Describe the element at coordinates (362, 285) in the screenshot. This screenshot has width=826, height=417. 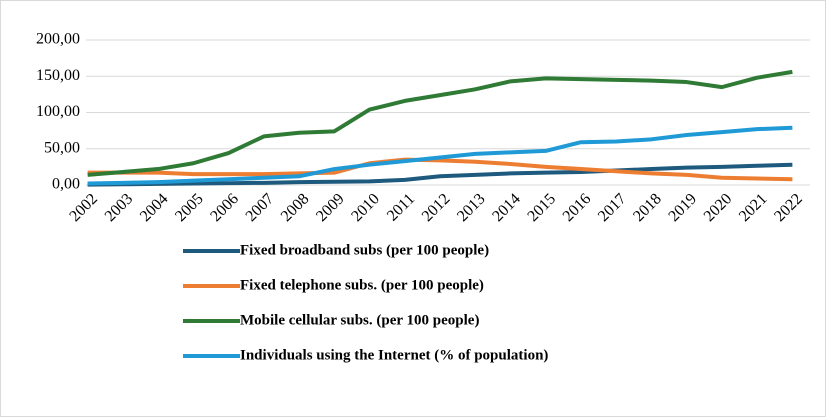
I see `legend-label: Fixed telephone subs. (per 100 people)` at that location.